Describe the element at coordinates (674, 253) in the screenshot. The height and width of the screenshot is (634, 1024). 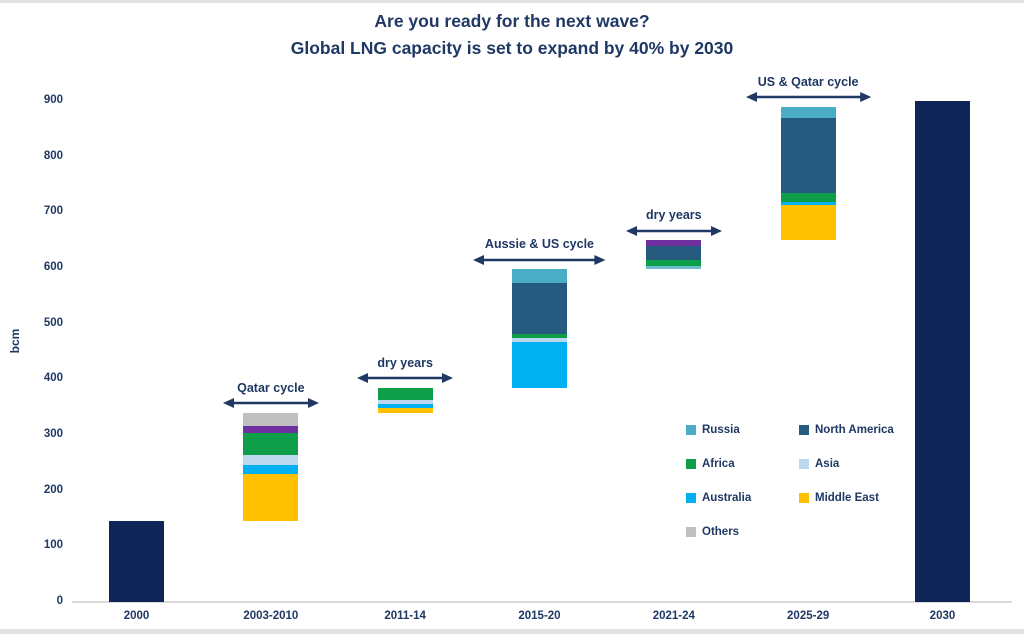
I see `bar-2021-24-segment-north-america` at that location.